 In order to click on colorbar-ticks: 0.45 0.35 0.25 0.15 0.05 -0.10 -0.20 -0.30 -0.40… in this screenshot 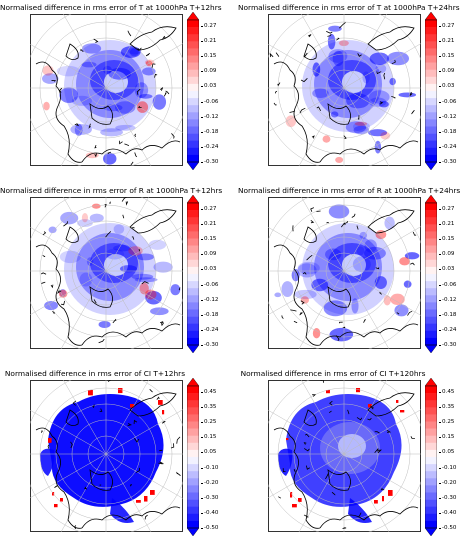, I will do `click(219, 457)`.